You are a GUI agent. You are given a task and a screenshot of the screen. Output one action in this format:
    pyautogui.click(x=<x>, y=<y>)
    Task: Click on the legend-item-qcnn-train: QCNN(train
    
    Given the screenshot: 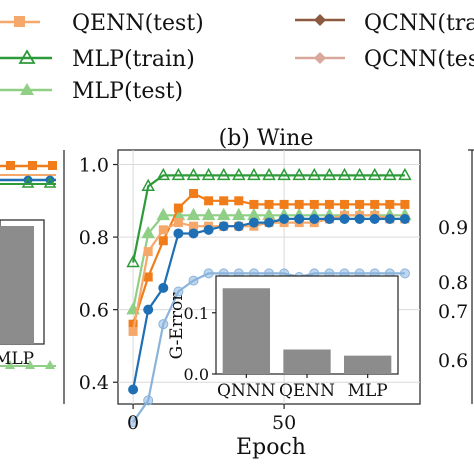 What is the action you would take?
    pyautogui.click(x=384, y=23)
    